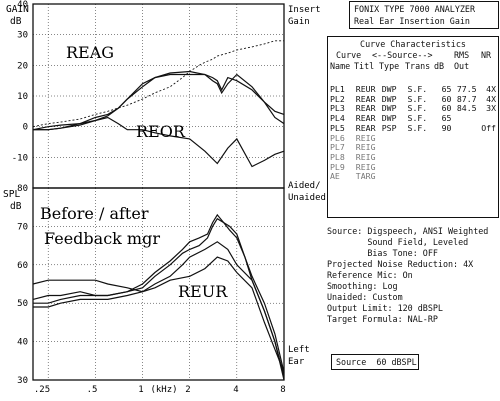  Describe the element at coordinates (340, 66) in the screenshot. I see `curve-table-header-name: Name` at that location.